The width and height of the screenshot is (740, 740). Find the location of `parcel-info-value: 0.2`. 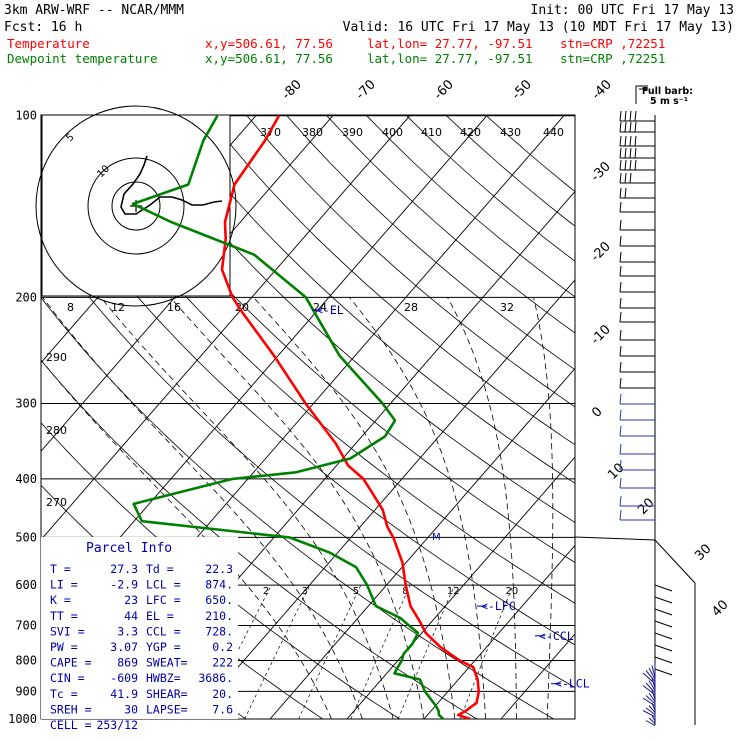

parcel-info-value: 0.2 is located at coordinates (222, 647).